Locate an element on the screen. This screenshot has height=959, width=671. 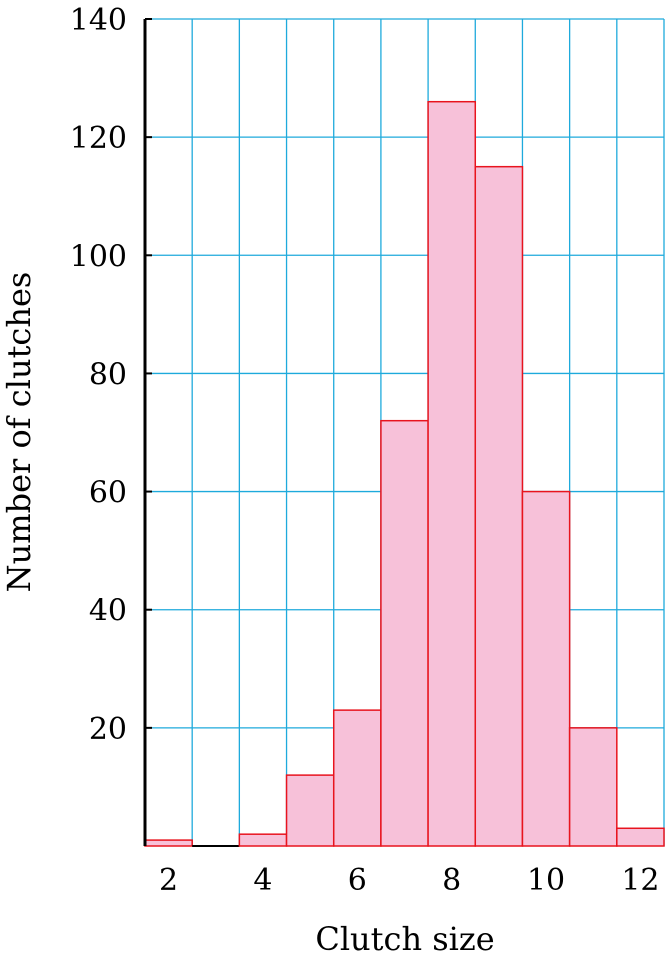
x-tick-label: 4 is located at coordinates (262, 880).